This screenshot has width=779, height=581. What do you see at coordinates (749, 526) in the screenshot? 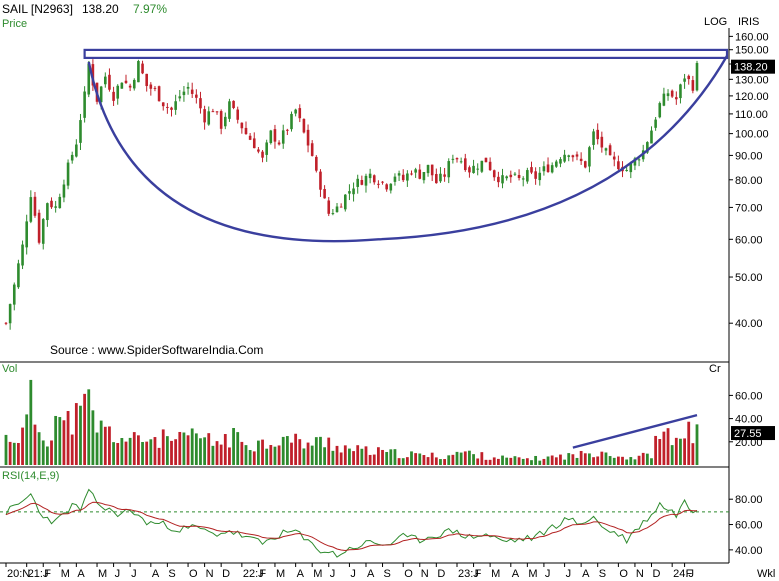
I see `rsi-tick-label: 60.00` at bounding box center [749, 526].